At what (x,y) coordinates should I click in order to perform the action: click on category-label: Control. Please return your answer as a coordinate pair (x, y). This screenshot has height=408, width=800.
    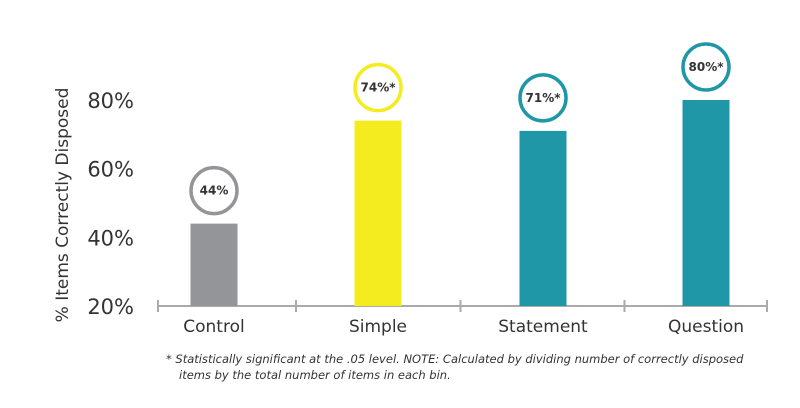
    Looking at the image, I should click on (213, 327).